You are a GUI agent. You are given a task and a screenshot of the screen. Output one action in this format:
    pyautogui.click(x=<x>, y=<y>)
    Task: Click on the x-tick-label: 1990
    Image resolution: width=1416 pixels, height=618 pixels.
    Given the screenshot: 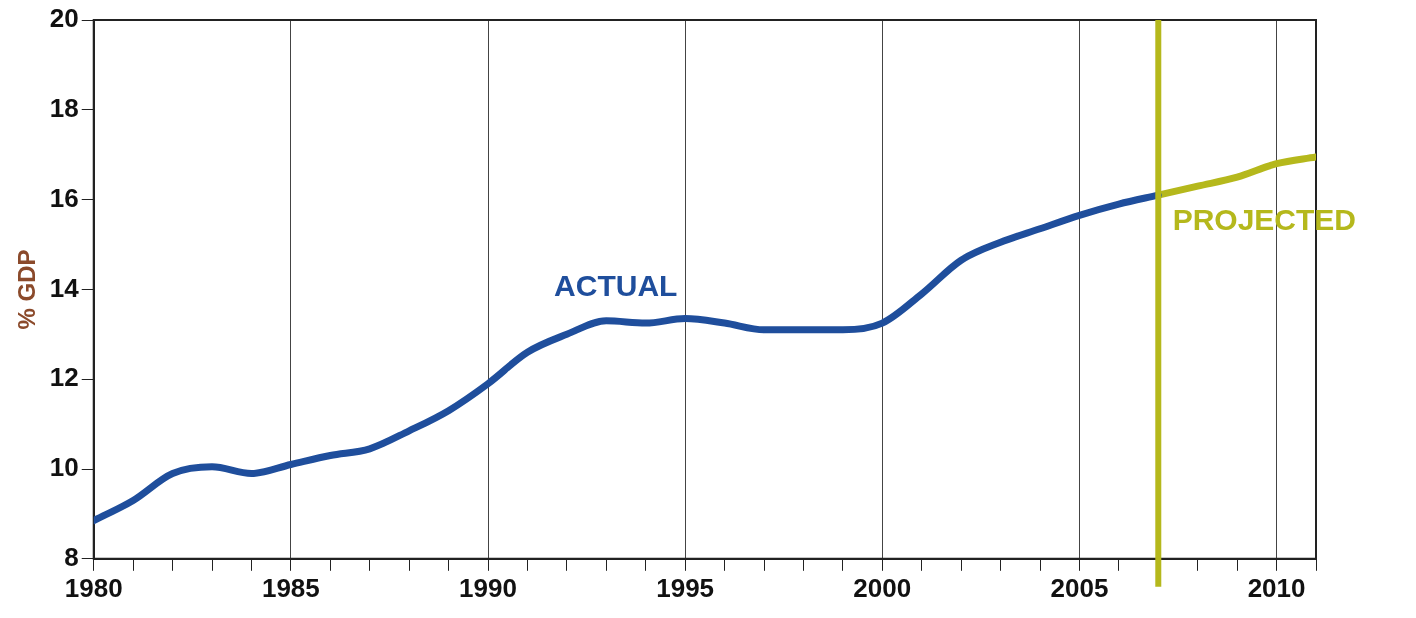 What is the action you would take?
    pyautogui.click(x=488, y=587)
    